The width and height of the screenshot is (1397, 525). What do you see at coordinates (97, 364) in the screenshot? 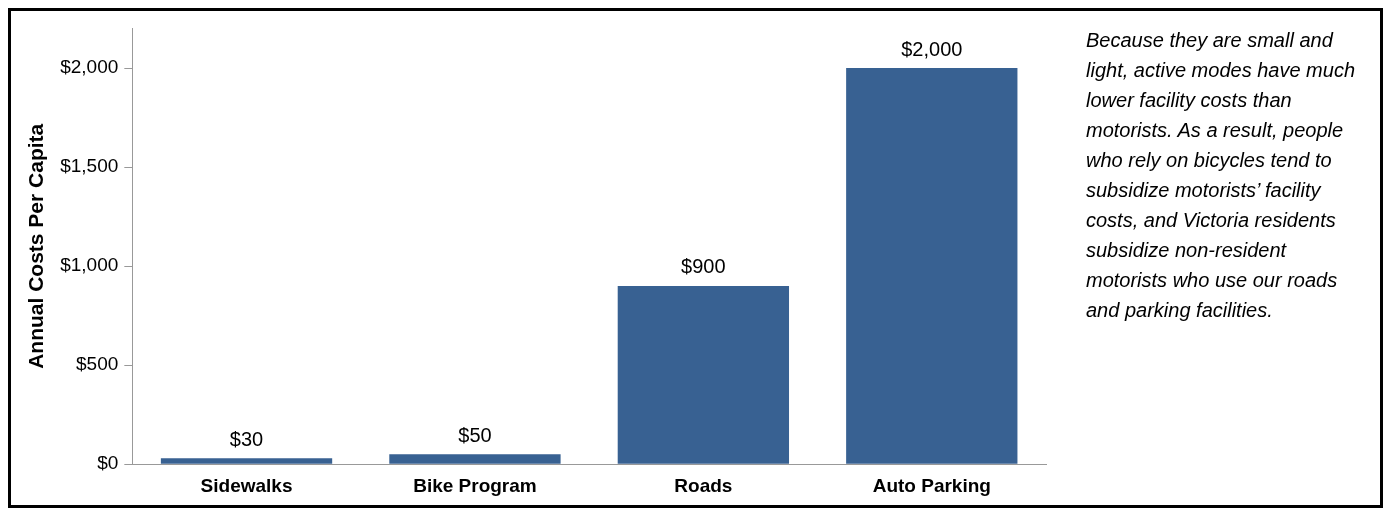
I see `y-tick-label: $500` at bounding box center [97, 364].